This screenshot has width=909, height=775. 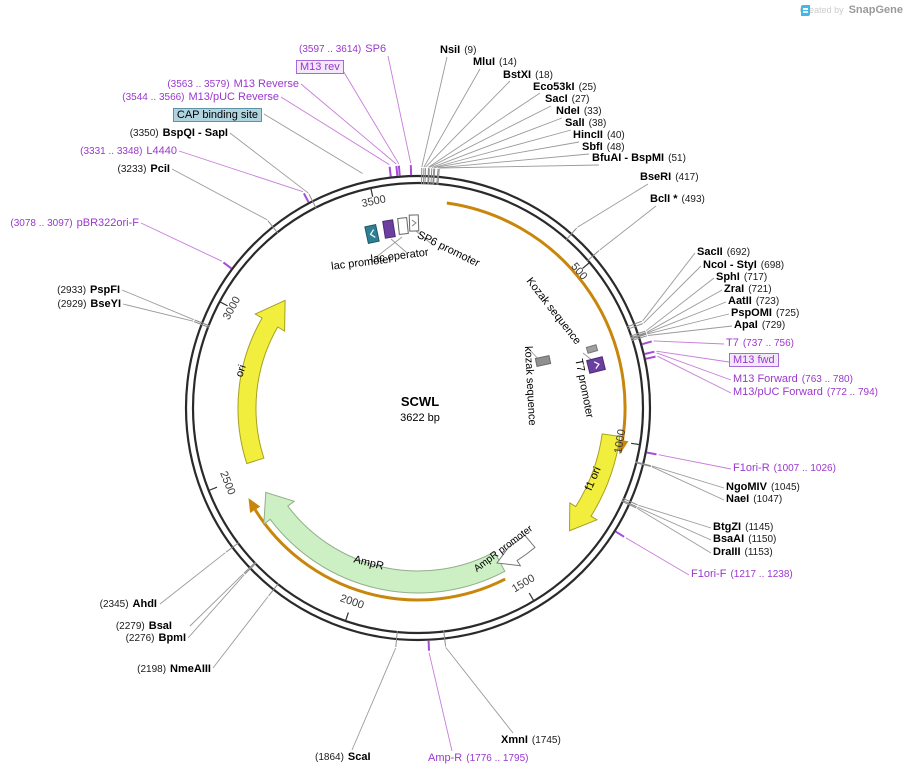 I want to click on feature-box-lac-operator, so click(x=389, y=229).